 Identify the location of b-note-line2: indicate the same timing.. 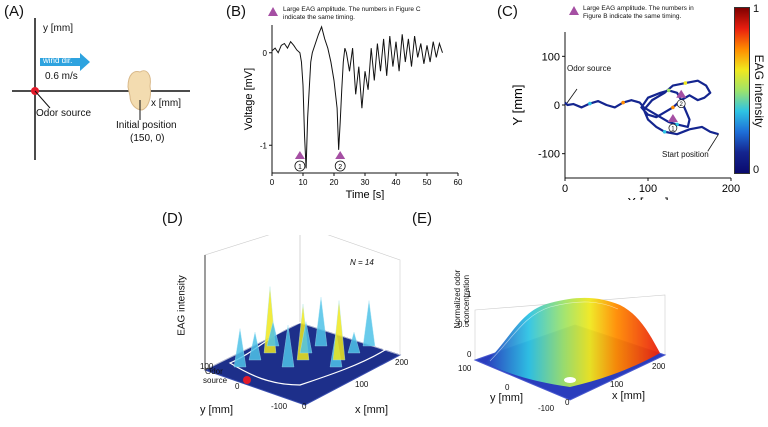
(319, 17).